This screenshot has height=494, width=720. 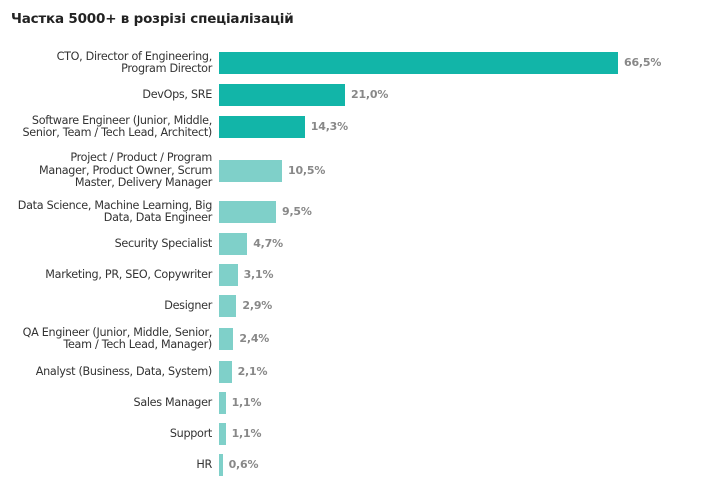 I want to click on category-label: Marketing, PR, SEO, Copywriter, so click(x=128, y=274).